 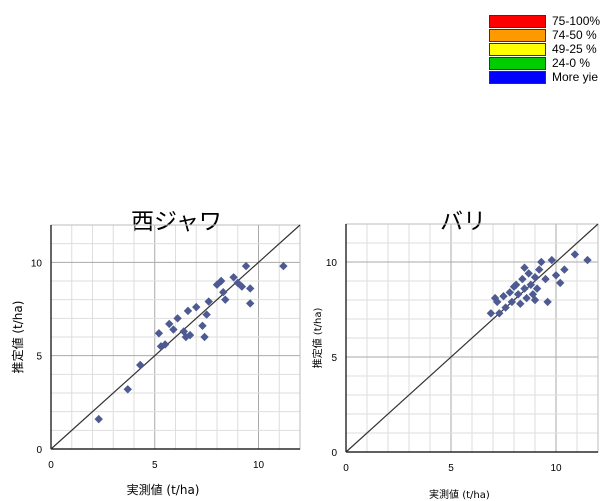 I want to click on legend-label: 74-50 %, so click(x=574, y=35).